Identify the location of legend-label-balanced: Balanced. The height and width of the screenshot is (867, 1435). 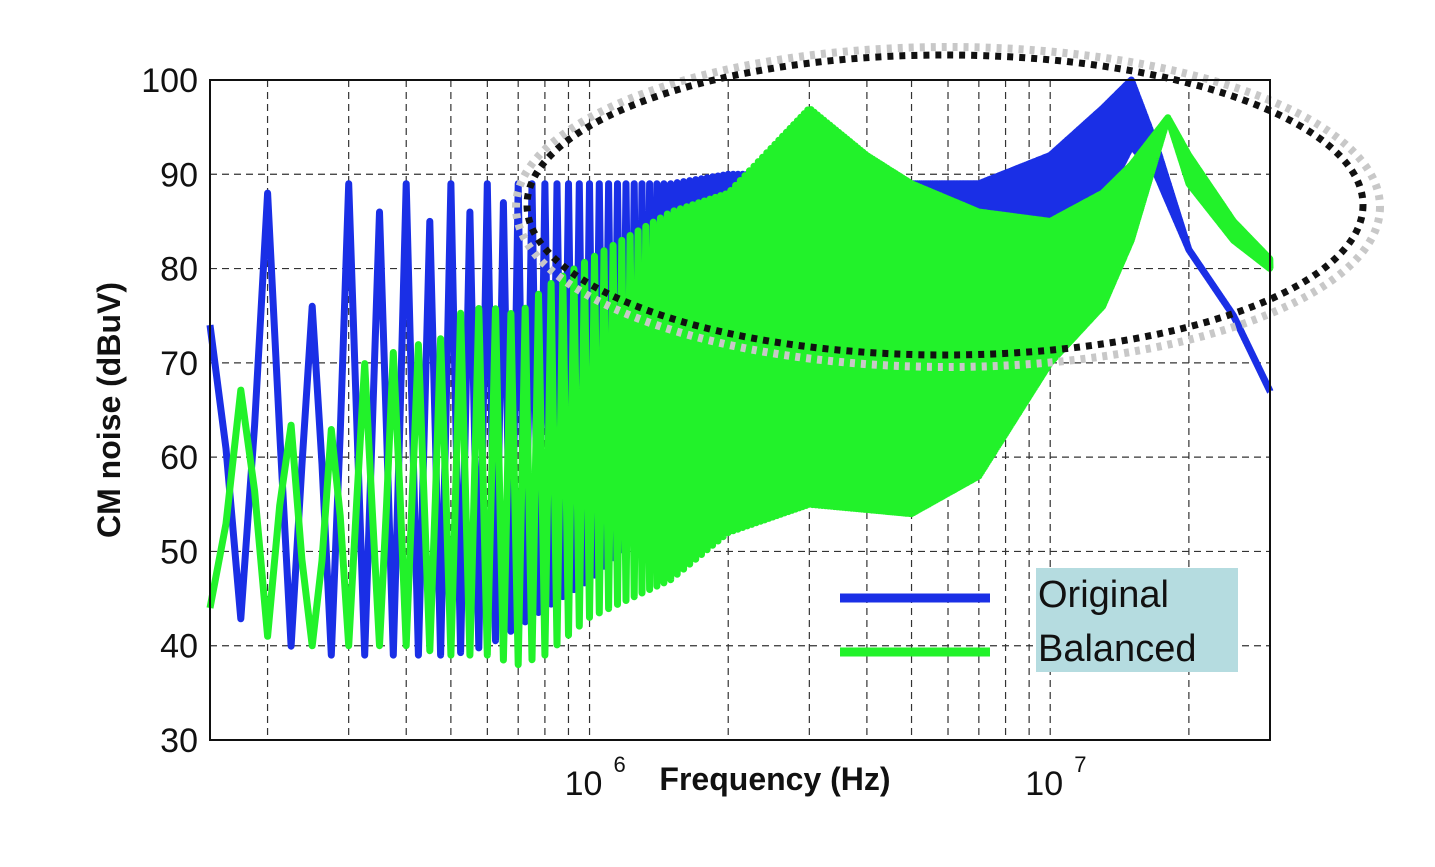
(1117, 649).